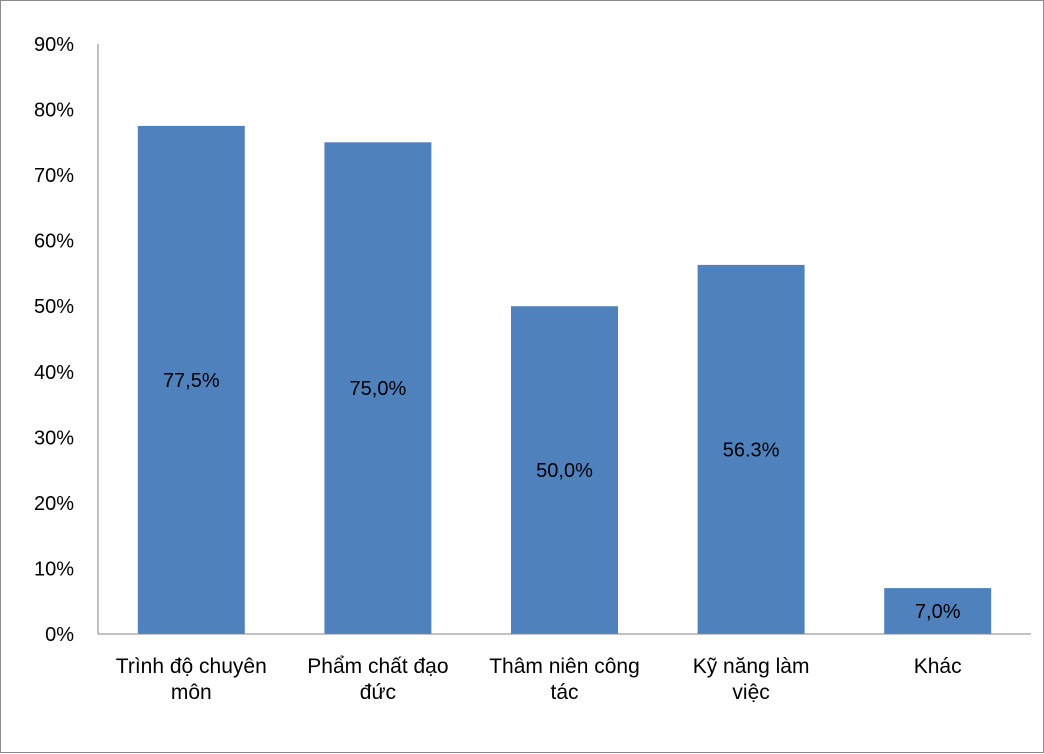 The width and height of the screenshot is (1044, 754). Describe the element at coordinates (751, 666) in the screenshot. I see `category-label: Kỹ năng làm` at that location.